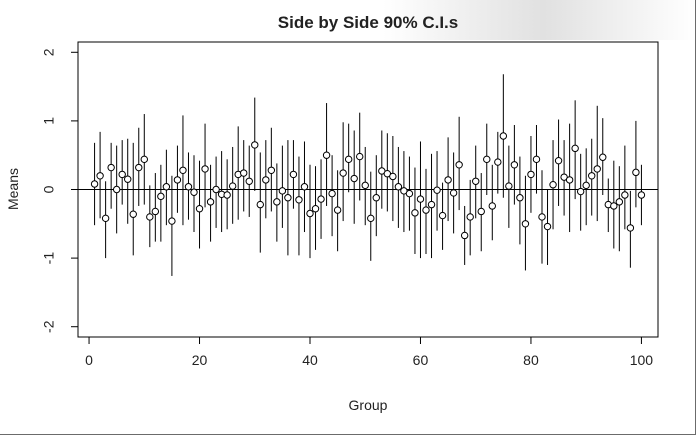  I want to click on y-tick-label: 1, so click(49, 121).